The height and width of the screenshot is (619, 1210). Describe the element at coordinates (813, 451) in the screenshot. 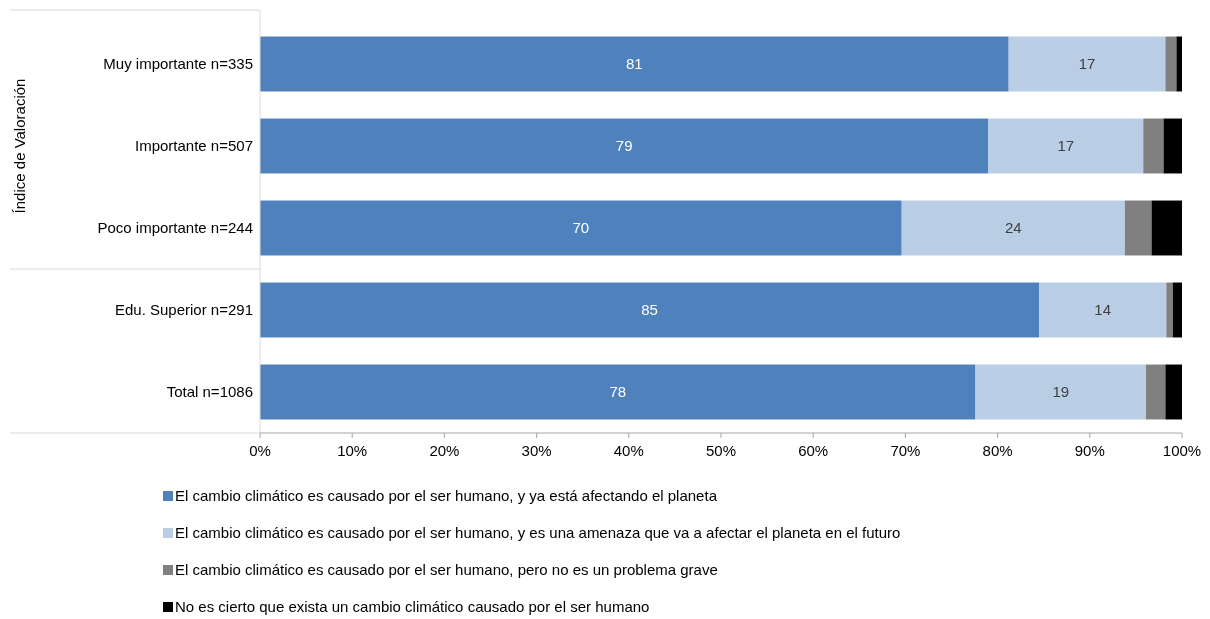

I see `x-tick-label: 60%` at that location.